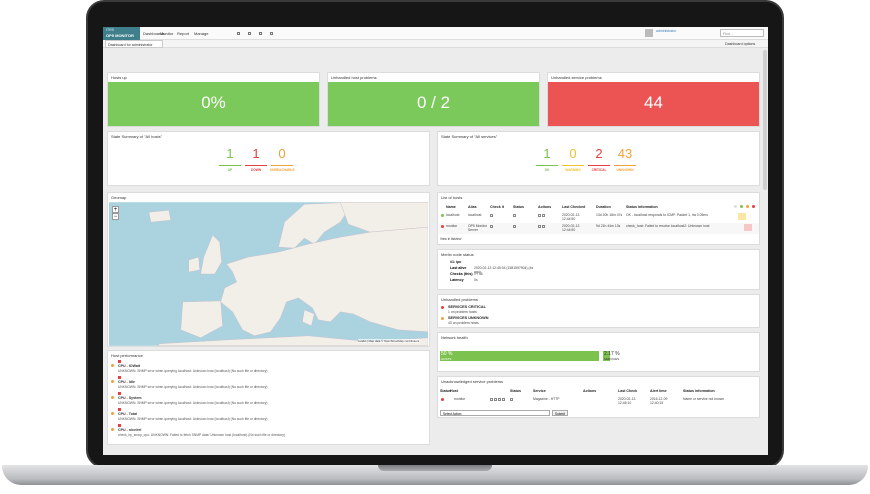 The height and width of the screenshot is (494, 870). I want to click on listview-link: View in listview, so click(451, 239).